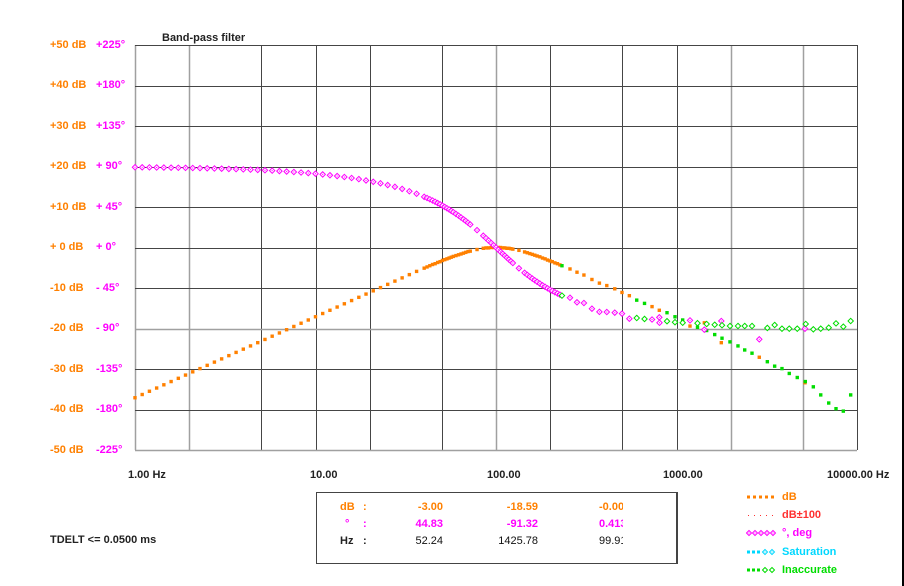 This screenshot has height=586, width=904. What do you see at coordinates (347, 524) in the screenshot?
I see `readout-label: °` at bounding box center [347, 524].